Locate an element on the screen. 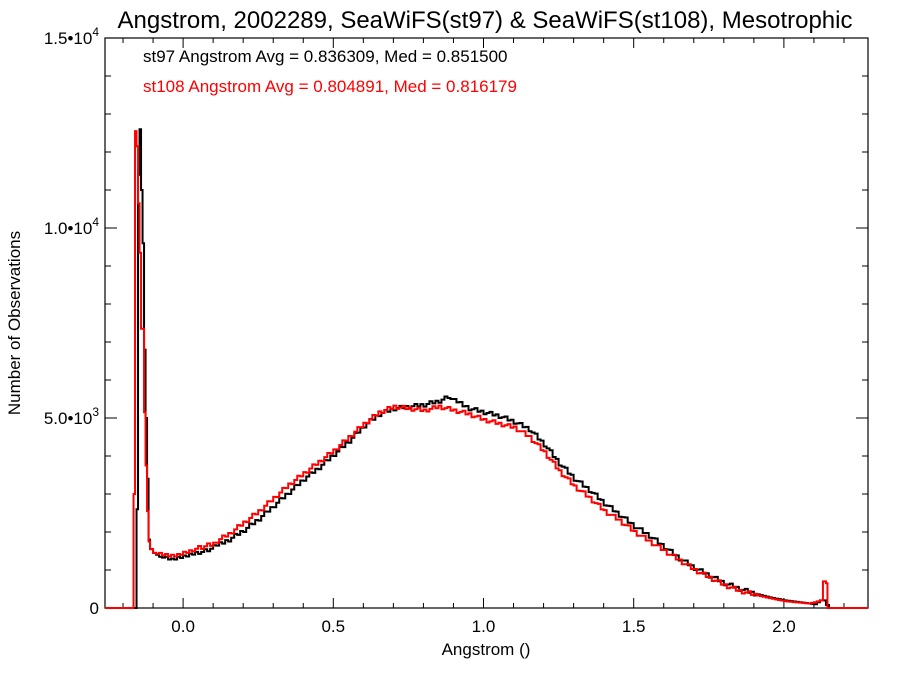 This screenshot has height=675, width=900. y-tick-label: 1.5•104 is located at coordinates (72, 36).